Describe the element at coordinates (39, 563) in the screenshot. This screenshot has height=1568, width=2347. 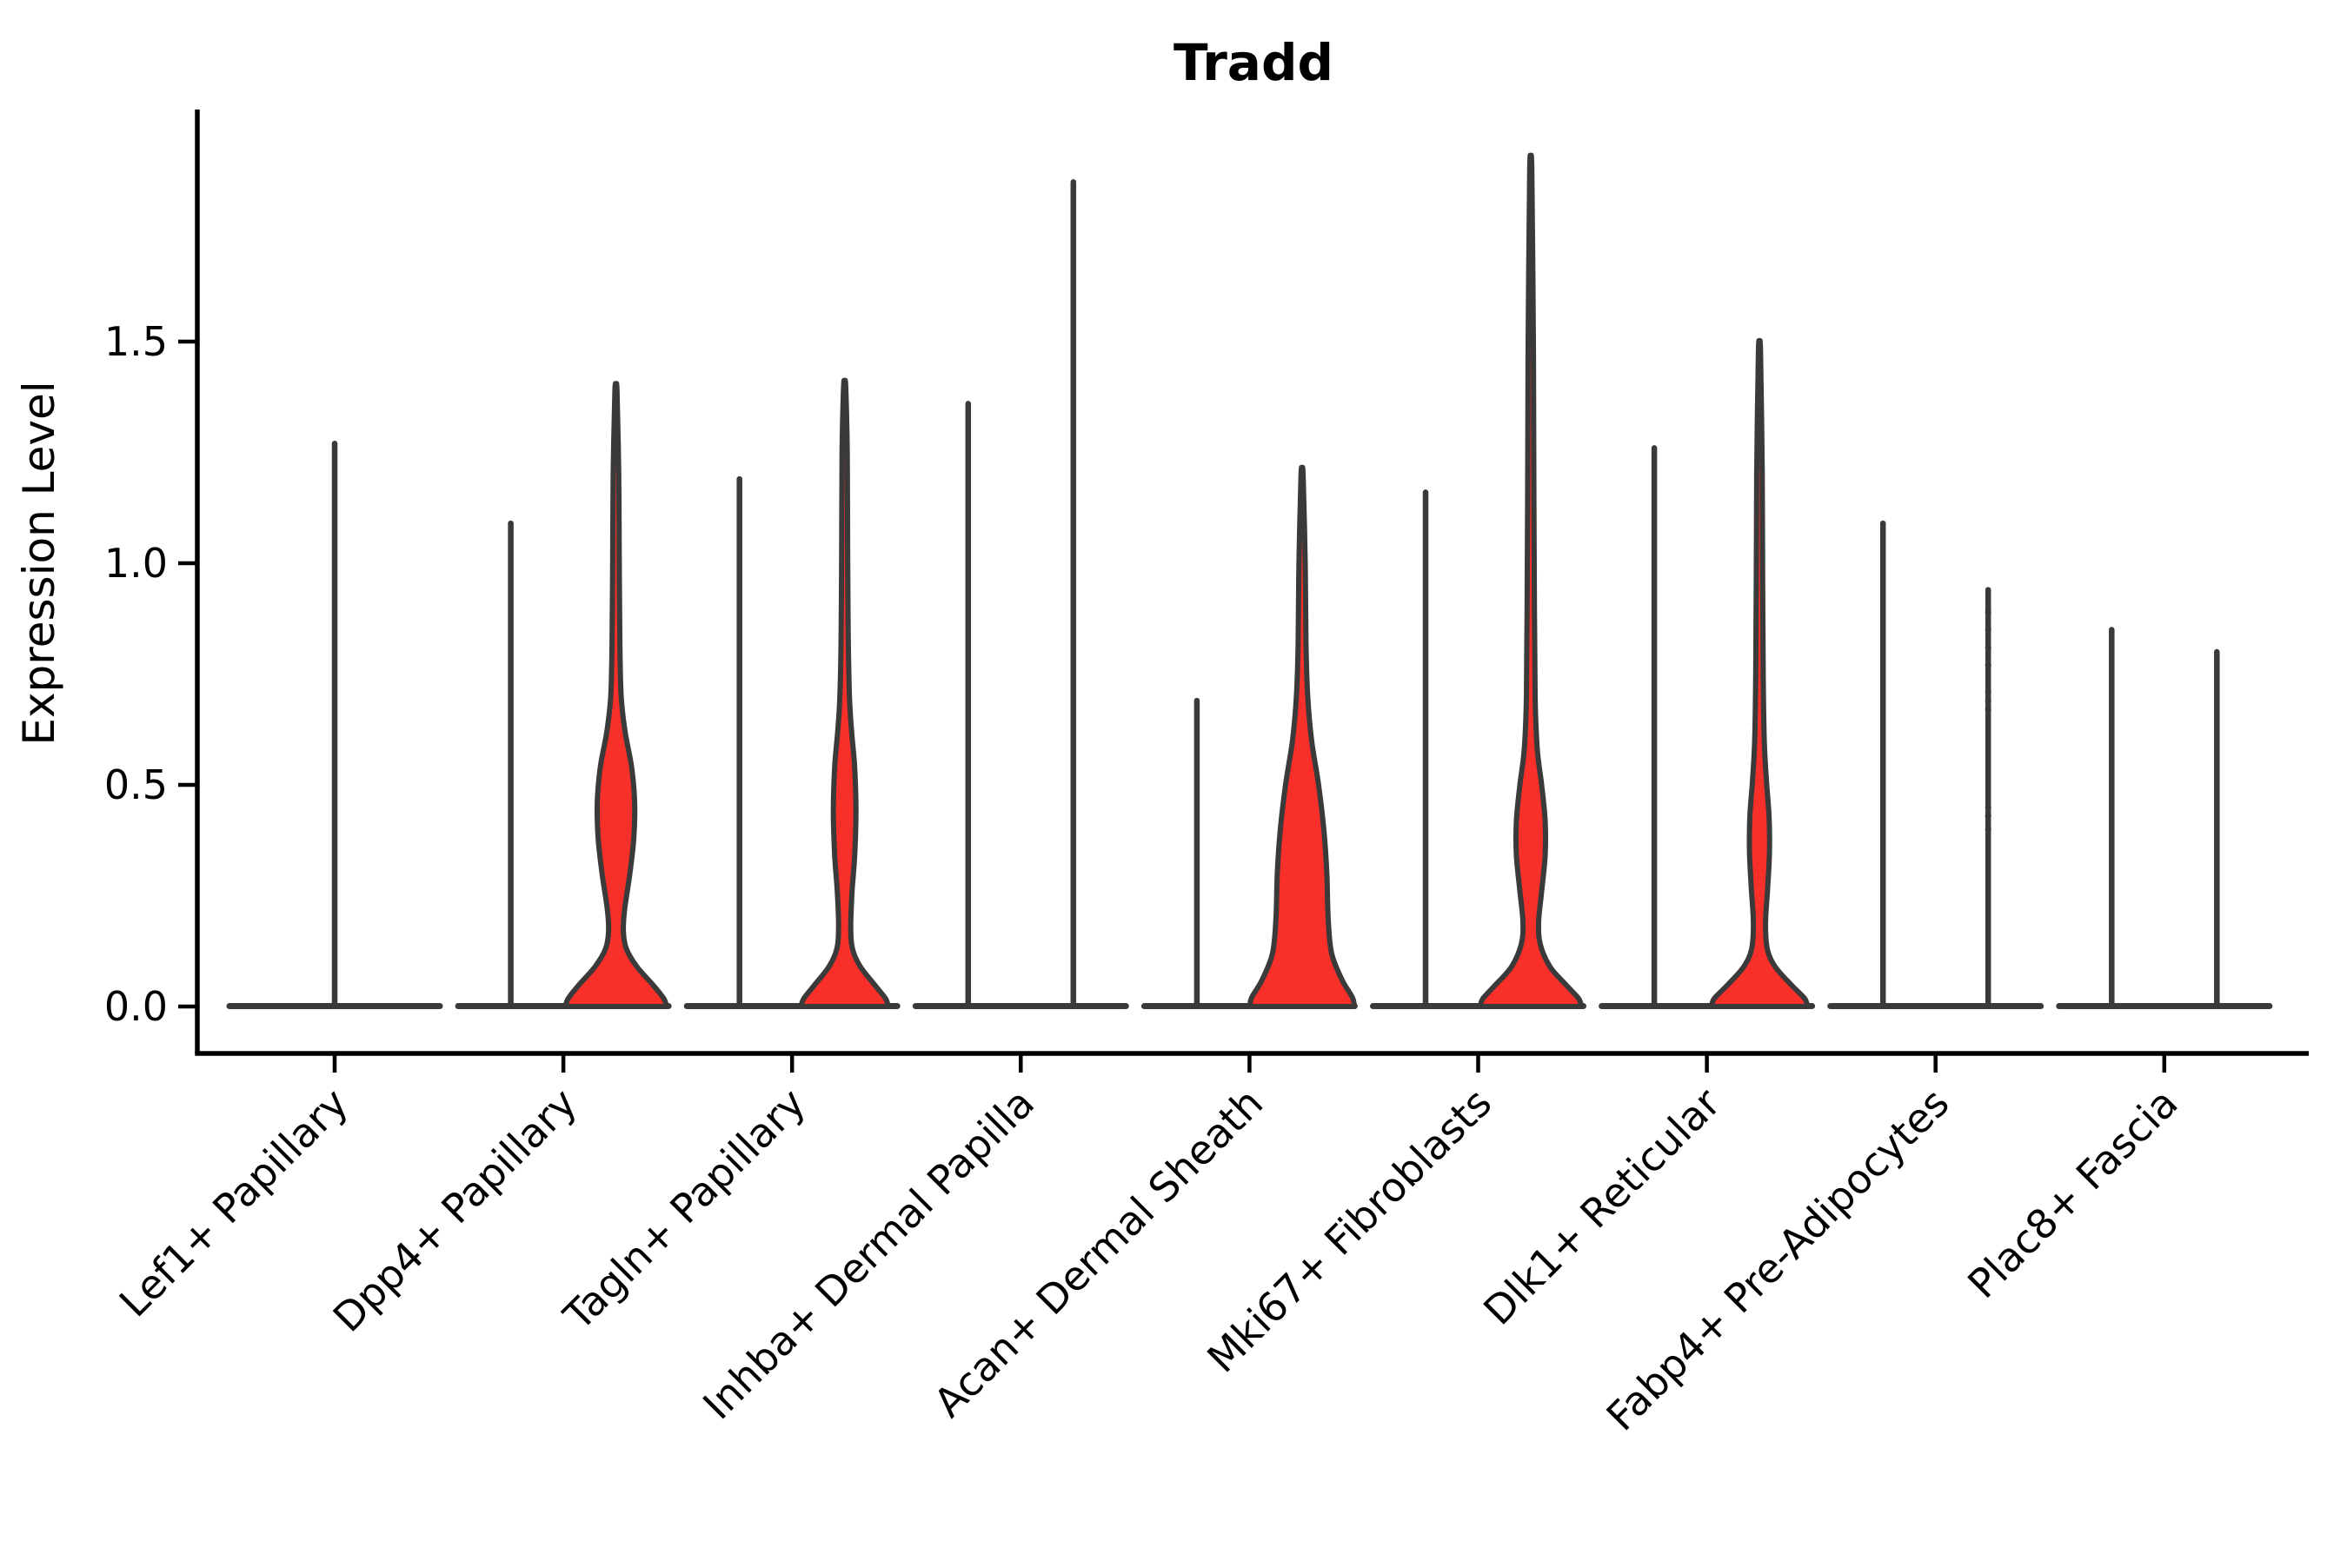
I see `y-axis-label: Expression Level` at that location.